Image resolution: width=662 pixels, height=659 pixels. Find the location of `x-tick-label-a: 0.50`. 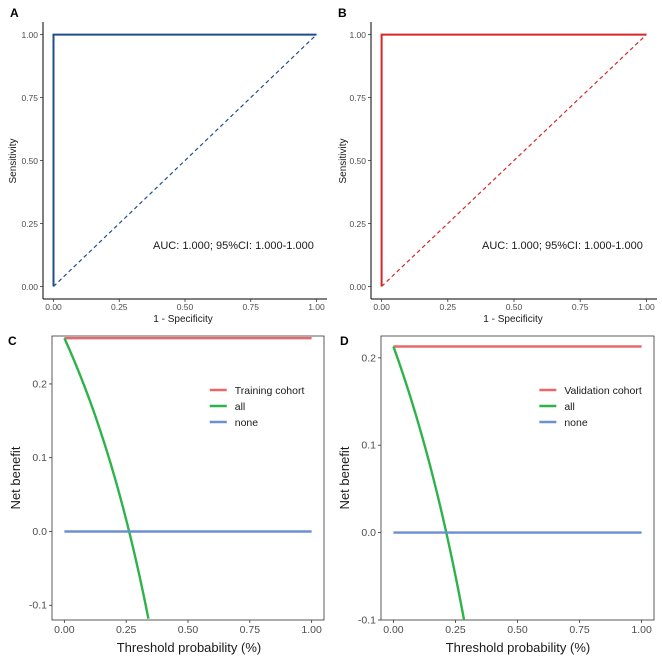

x-tick-label-a: 0.50 is located at coordinates (185, 307).